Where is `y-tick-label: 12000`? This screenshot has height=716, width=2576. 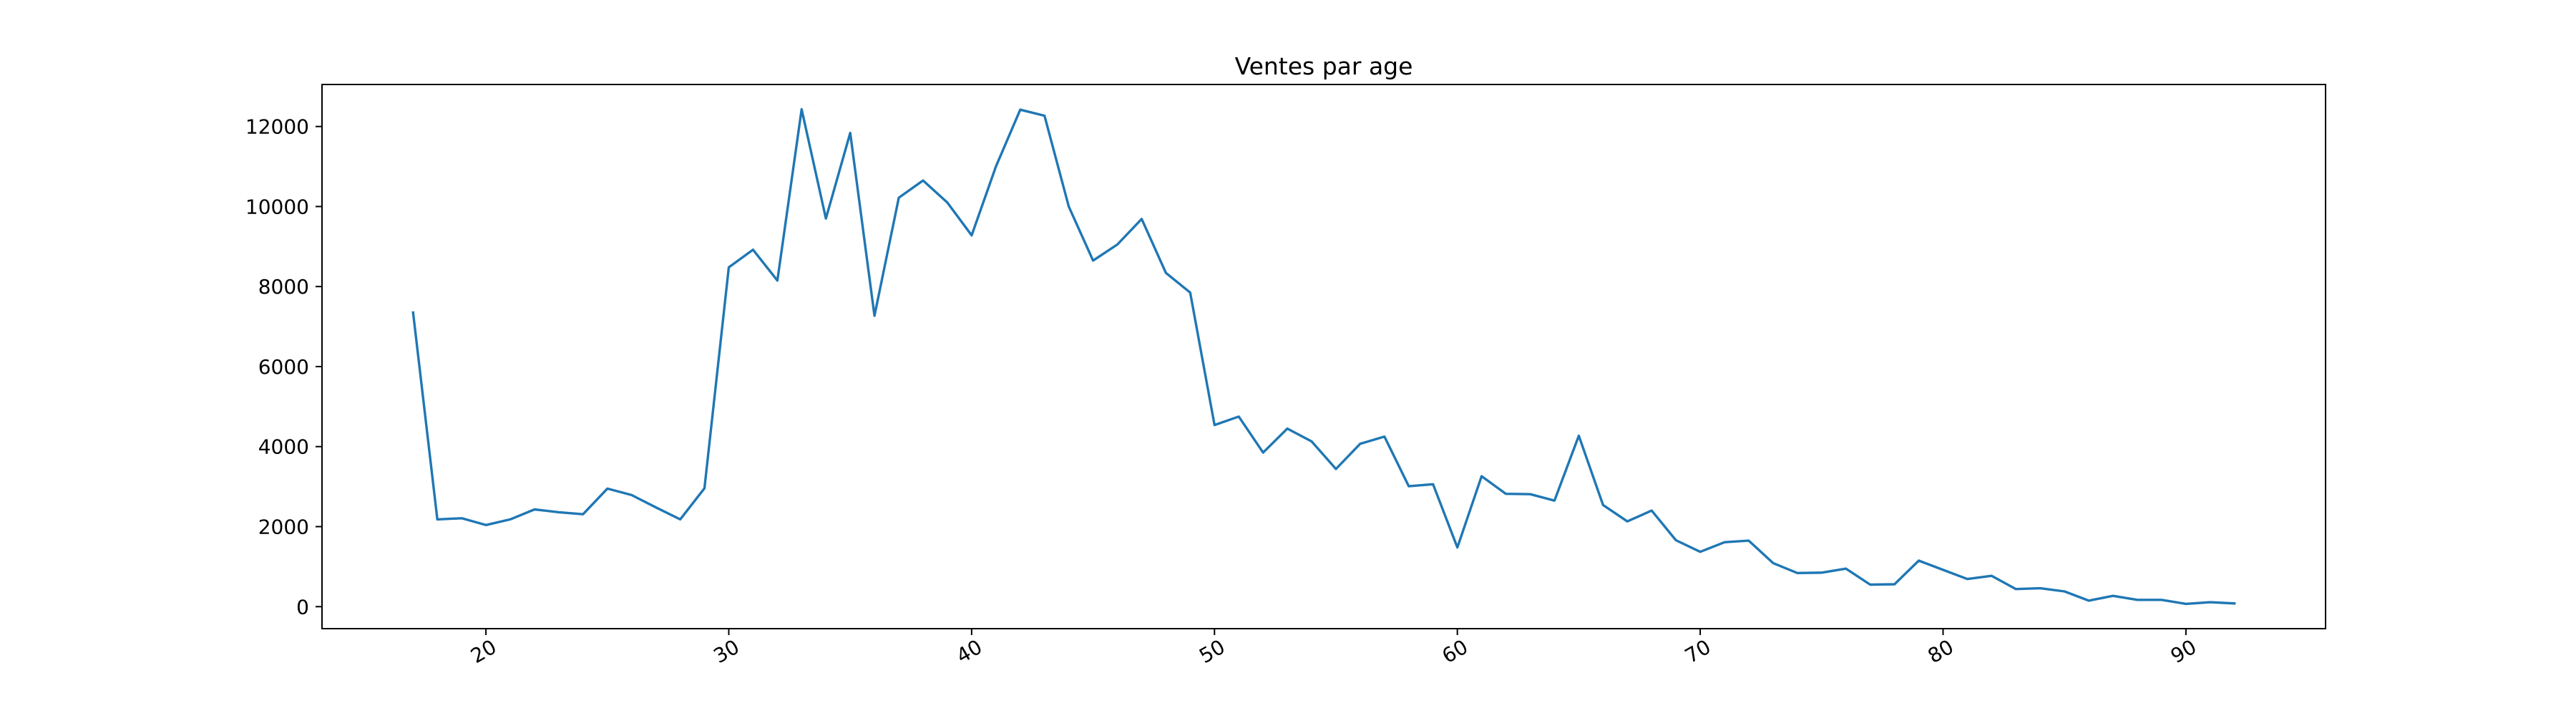 y-tick-label: 12000 is located at coordinates (277, 127).